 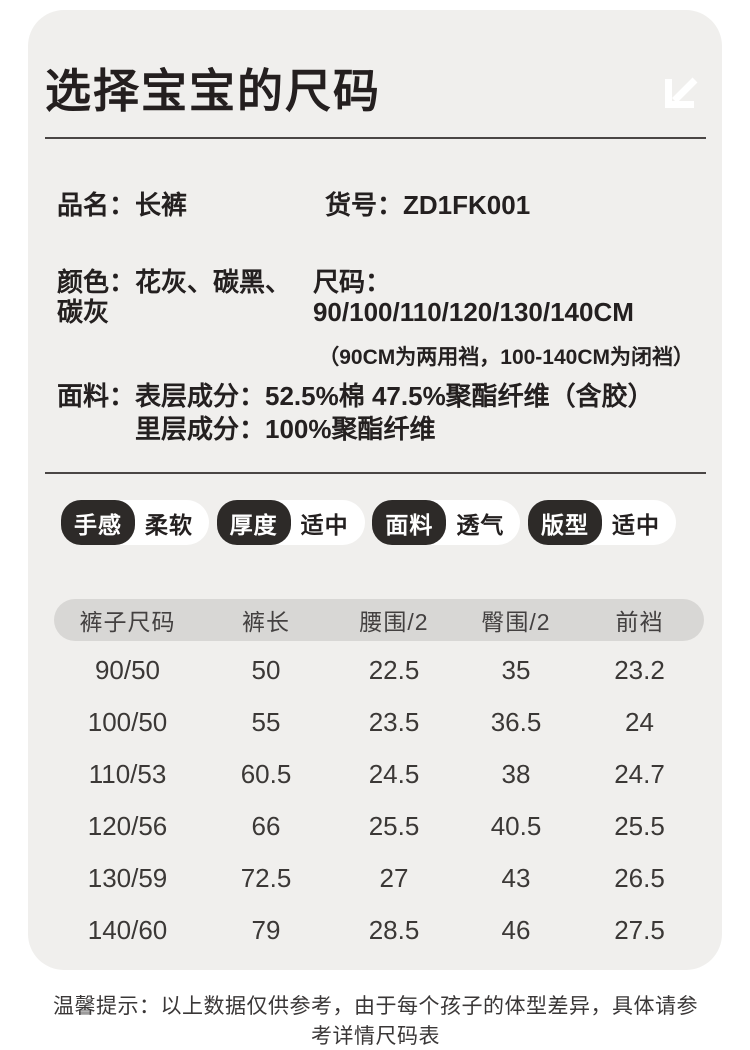 I want to click on size-table-header: 裤子尺码 裤长 腰围/2 臀围/2 前裆, so click(x=379, y=620).